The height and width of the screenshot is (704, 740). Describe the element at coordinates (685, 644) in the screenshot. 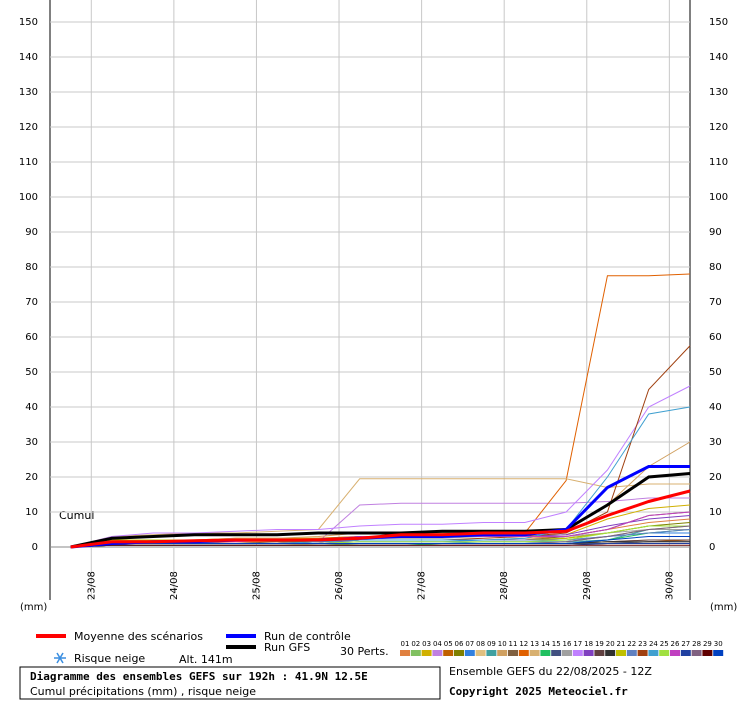

I see `pert-legend-label: 27` at that location.